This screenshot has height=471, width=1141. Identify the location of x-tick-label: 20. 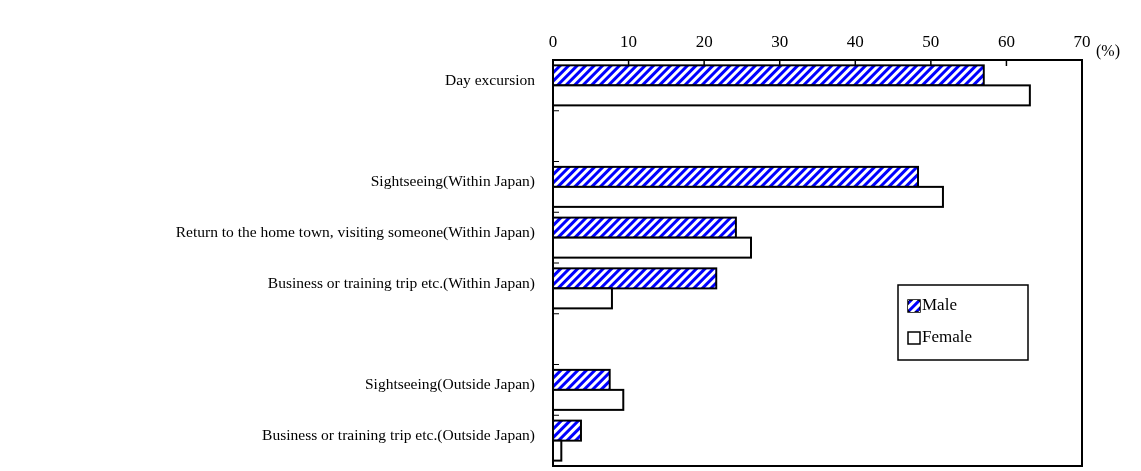
(704, 41).